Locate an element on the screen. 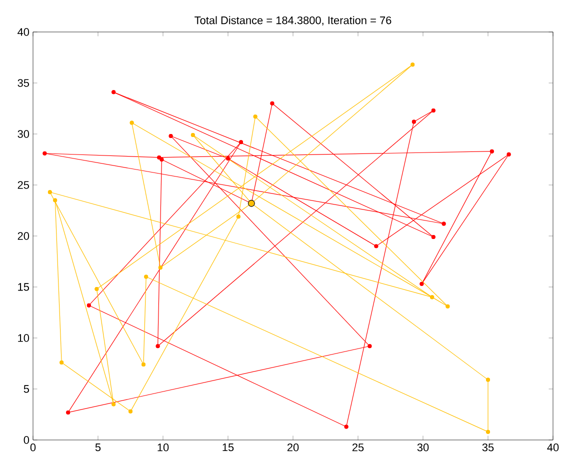  x-tick-label: 40 is located at coordinates (553, 448).